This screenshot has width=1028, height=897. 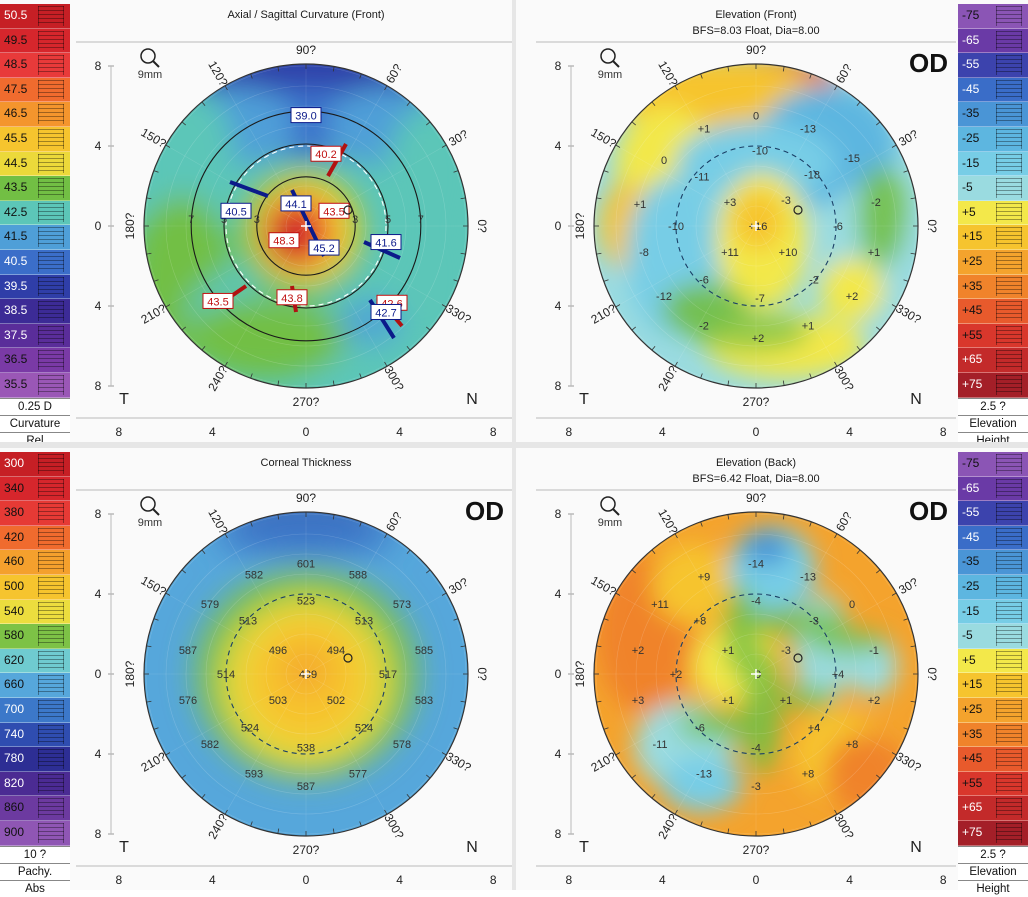 What do you see at coordinates (972, 285) in the screenshot?
I see `scale-label: +35` at bounding box center [972, 285].